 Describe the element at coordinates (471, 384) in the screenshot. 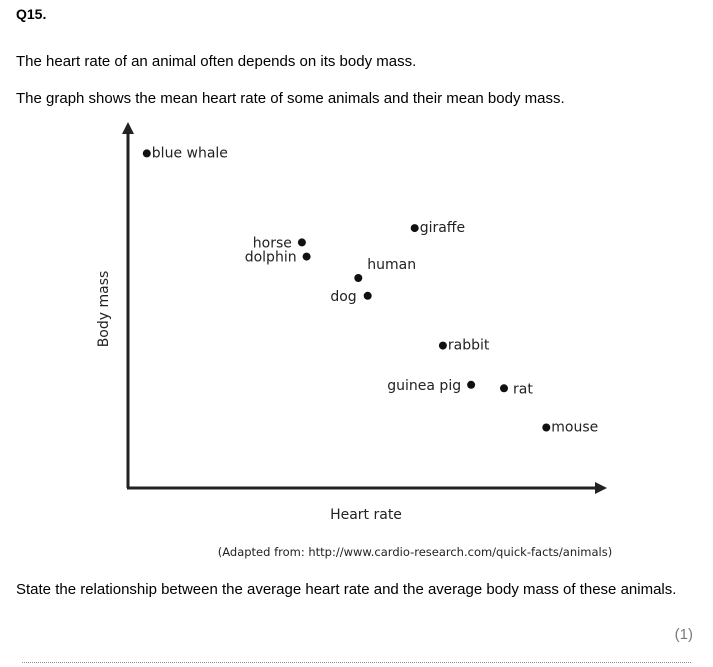

I see `data-point-guinea-pig` at that location.